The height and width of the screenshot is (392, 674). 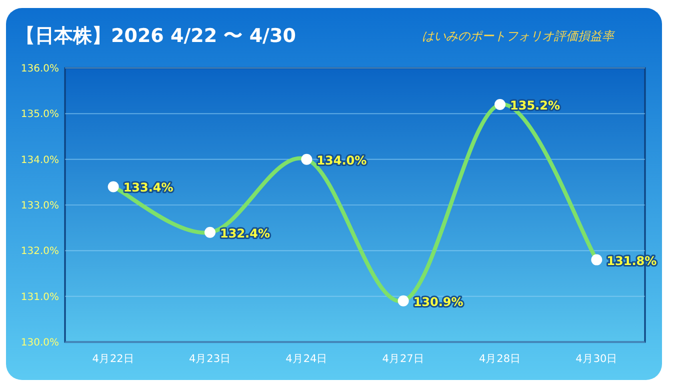 What do you see at coordinates (148, 187) in the screenshot?
I see `data-label: 133.4%` at bounding box center [148, 187].